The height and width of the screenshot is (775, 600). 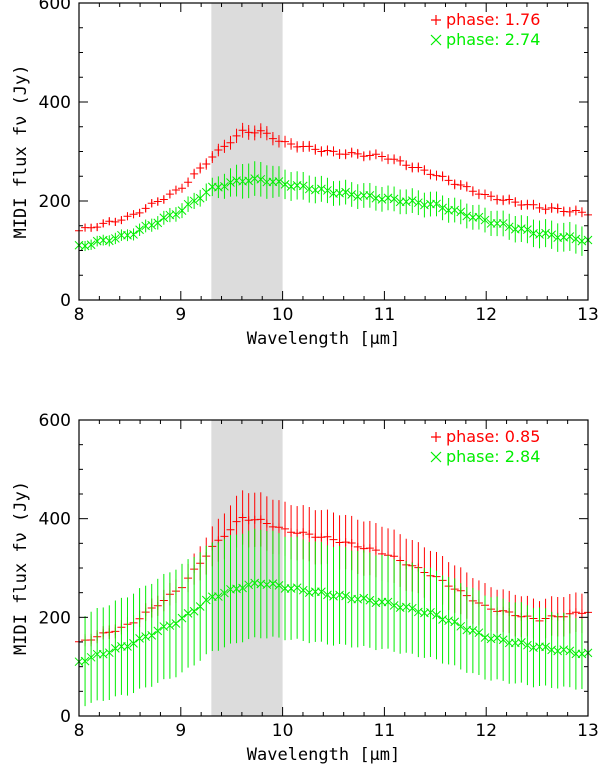 What do you see at coordinates (21, 152) in the screenshot?
I see `y-axis-label: MIDI flux fν (Jy)` at bounding box center [21, 152].